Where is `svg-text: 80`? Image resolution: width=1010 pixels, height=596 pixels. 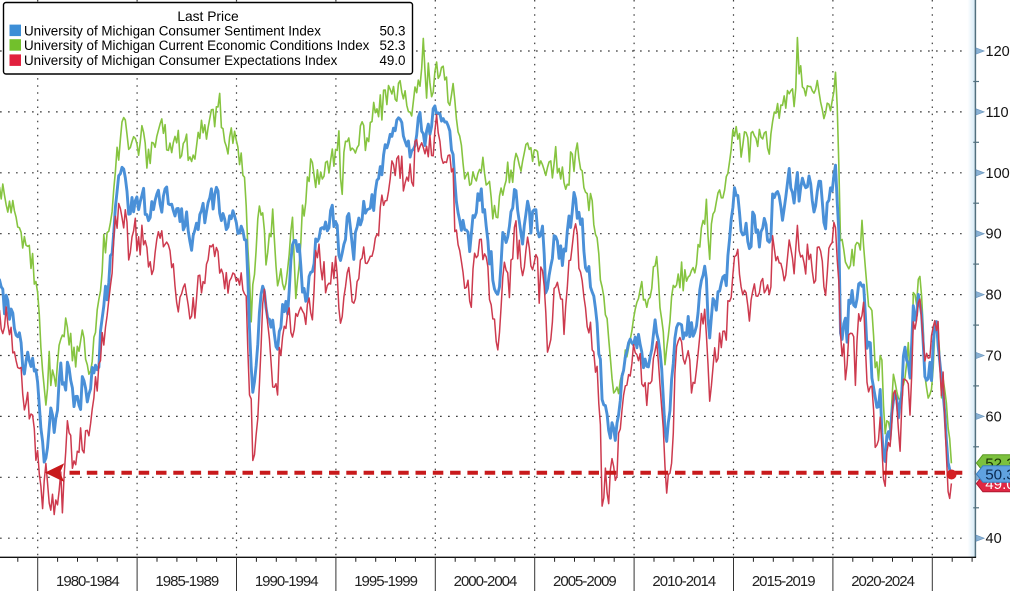 svg-text: 80 is located at coordinates (994, 296).